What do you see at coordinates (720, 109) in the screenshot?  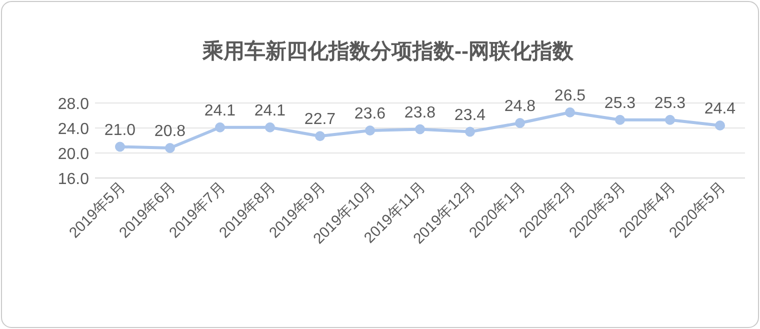 I see `data-label: 24.4` at bounding box center [720, 109].